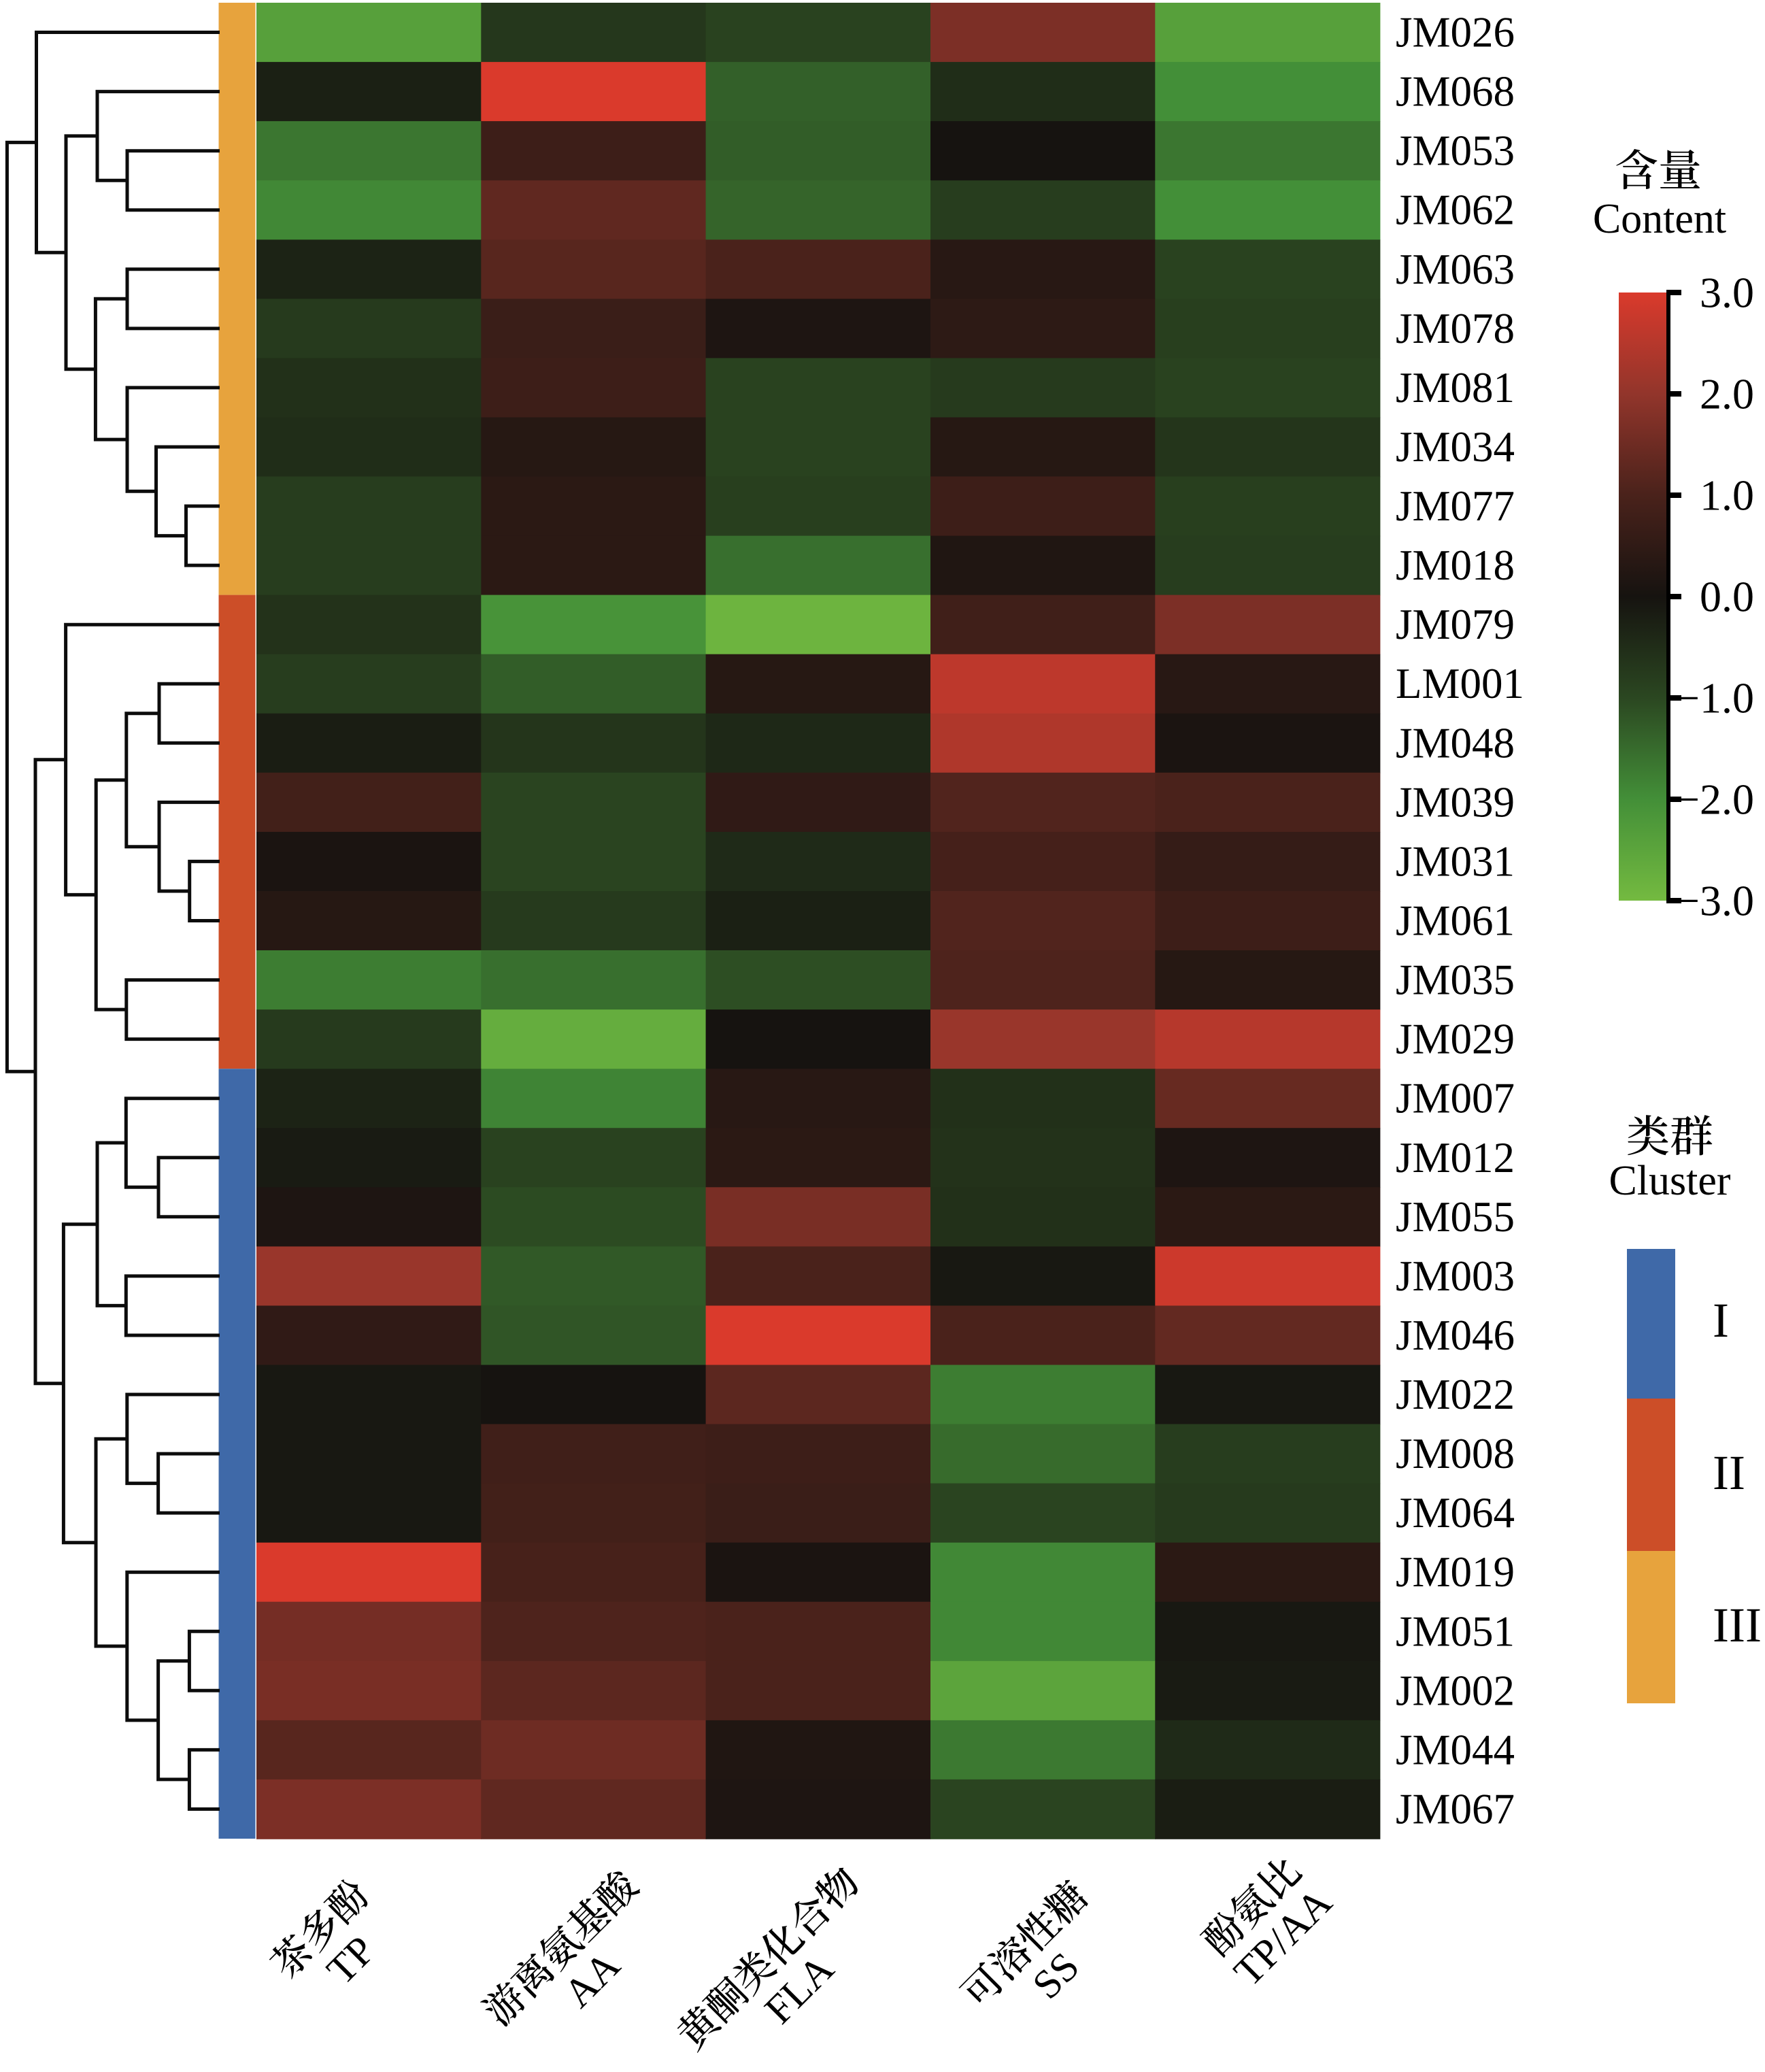  Describe the element at coordinates (1727, 394) in the screenshot. I see `svg-text: 2.0` at that location.